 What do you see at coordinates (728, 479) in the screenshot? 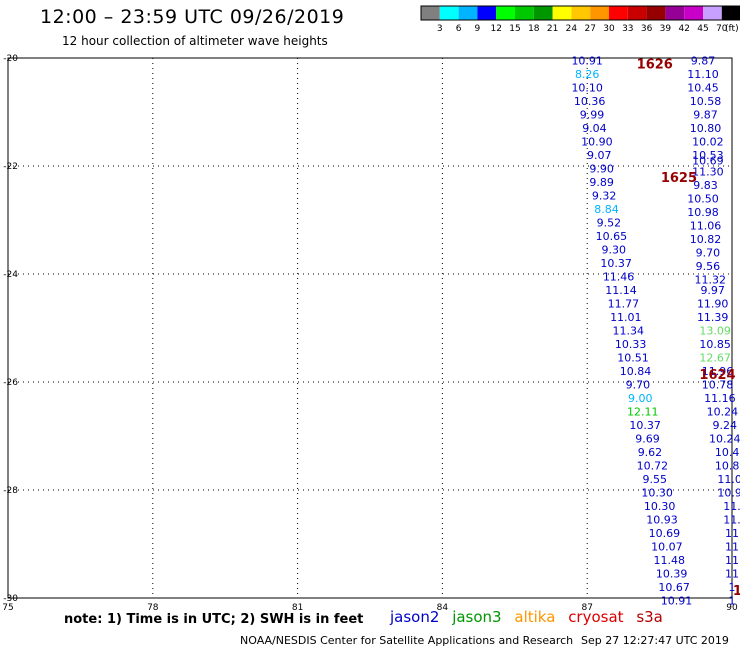
I see `wave-height-point: 11.0` at bounding box center [728, 479].